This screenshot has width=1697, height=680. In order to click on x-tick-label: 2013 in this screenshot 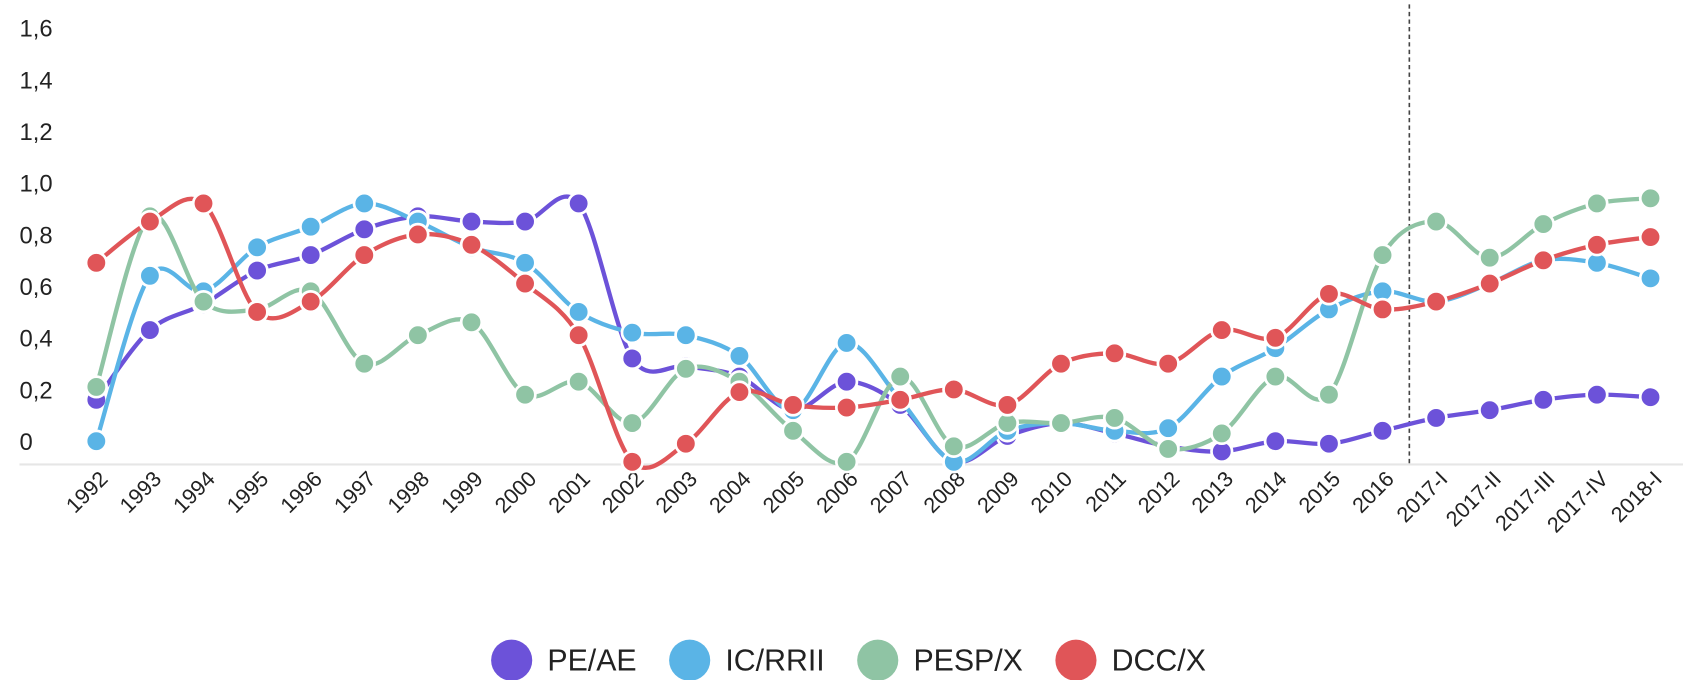, I will do `click(1212, 492)`.